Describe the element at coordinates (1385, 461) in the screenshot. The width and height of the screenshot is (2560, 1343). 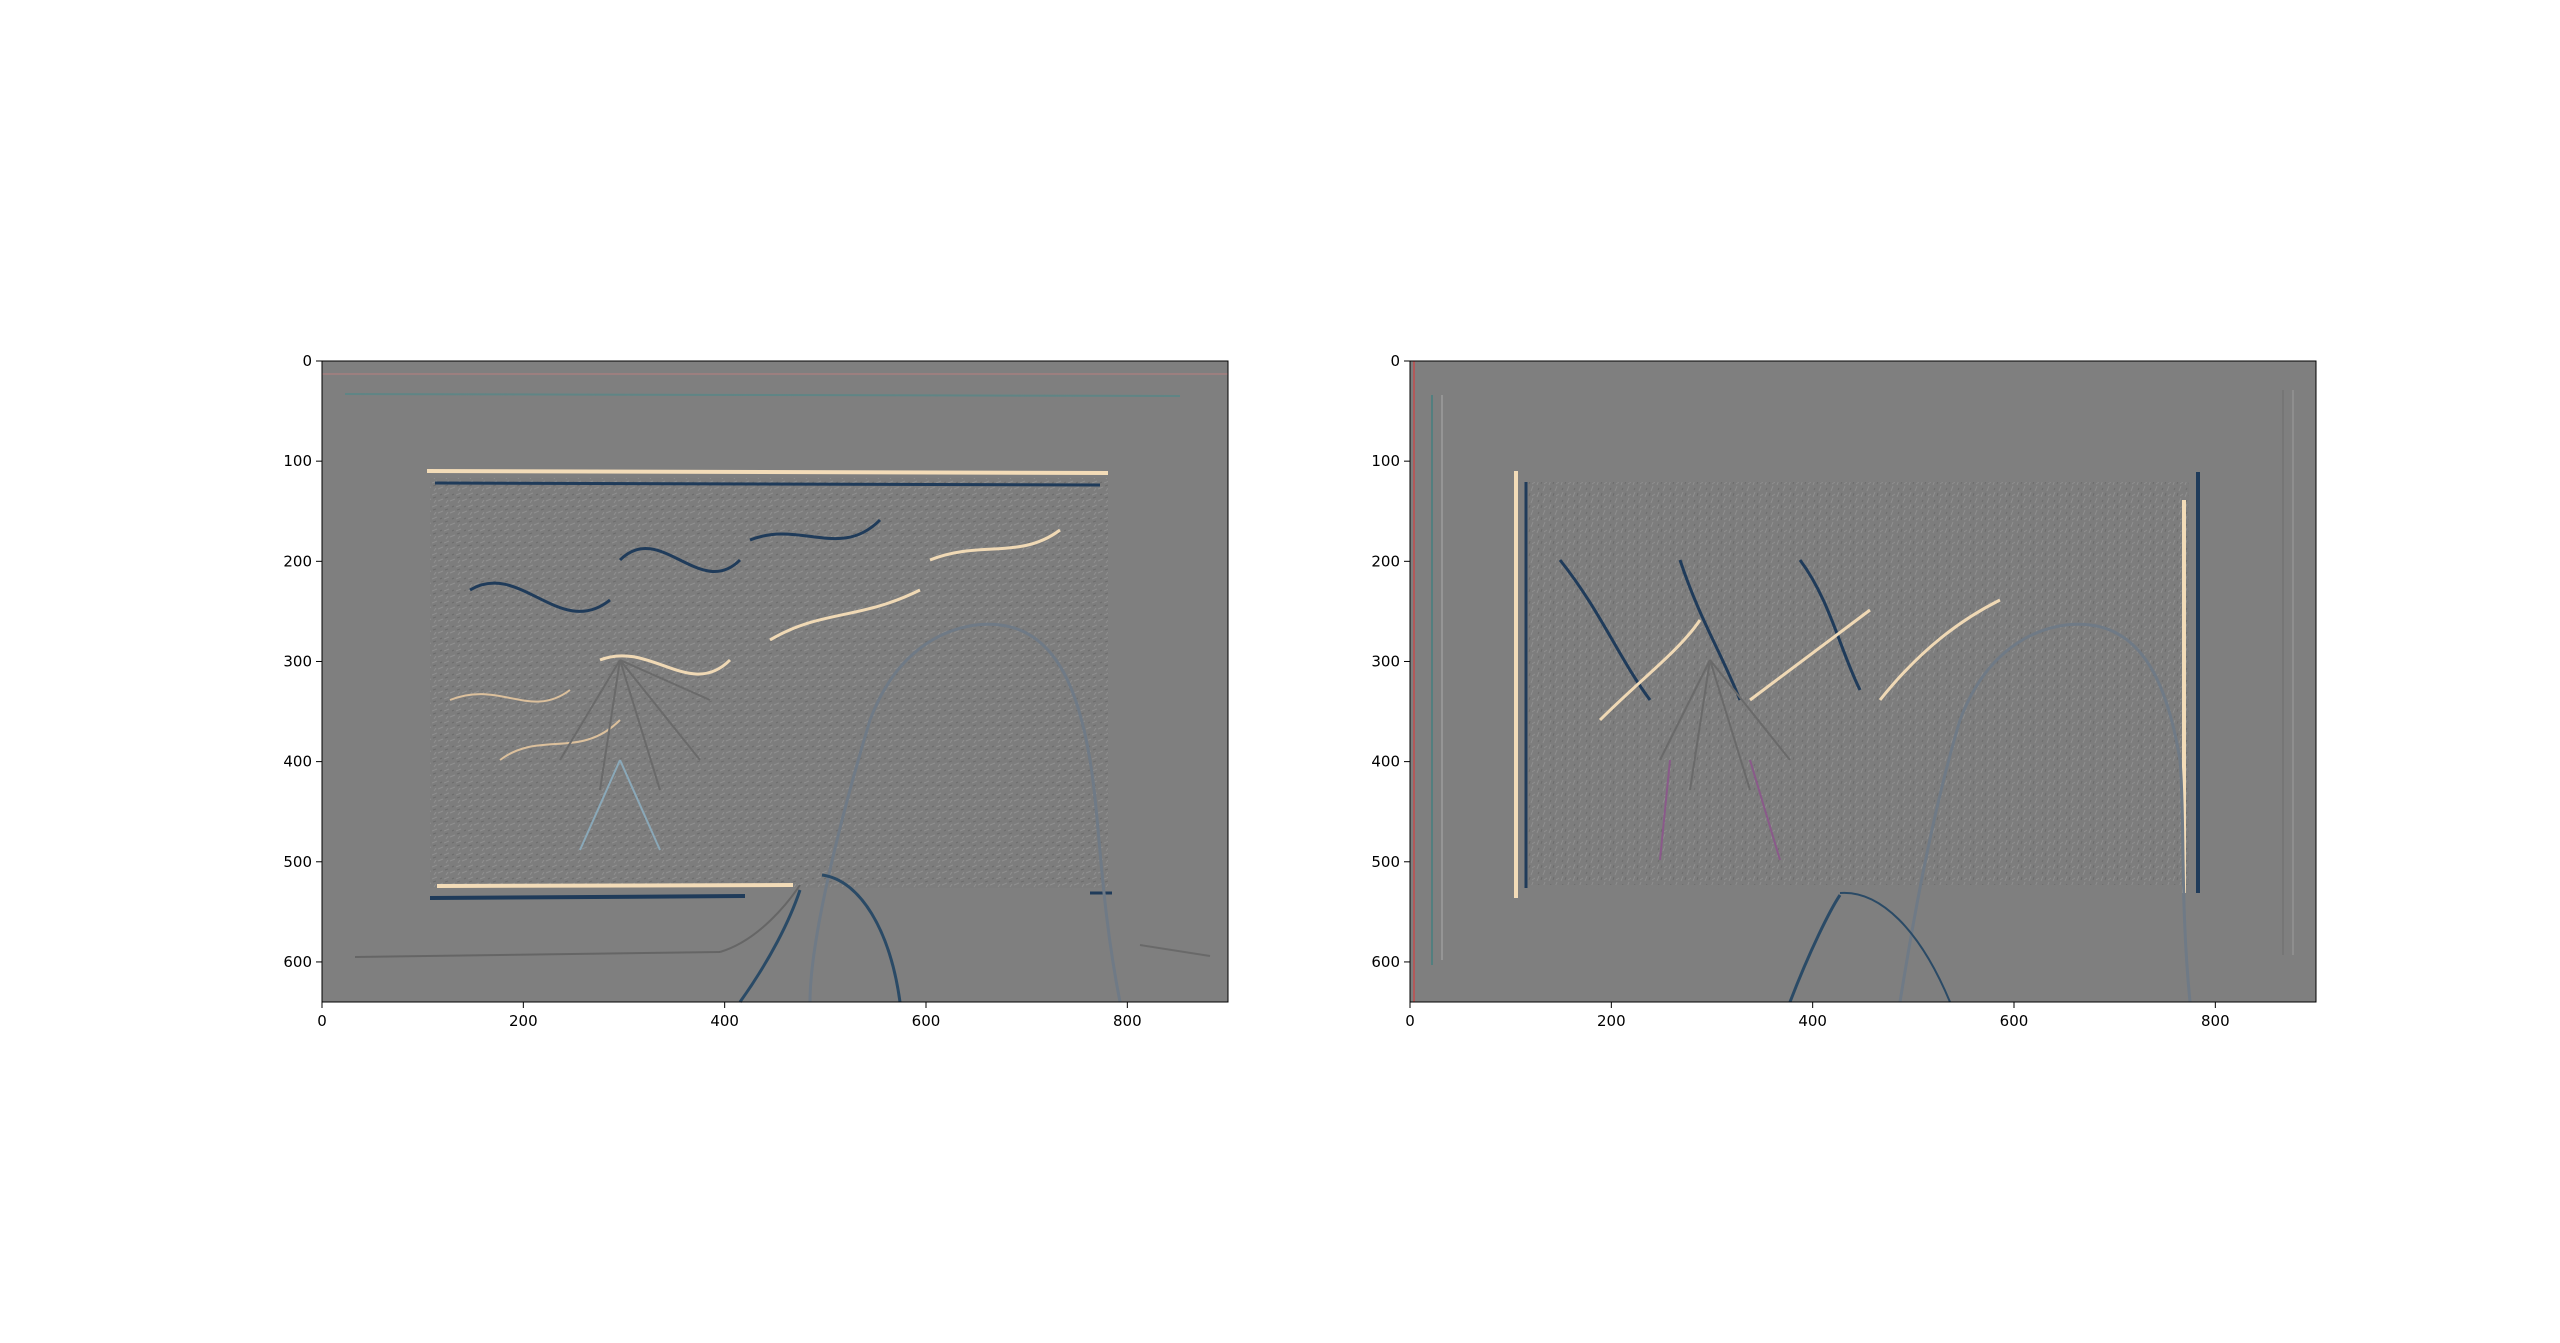
I see `right-y-tick-label: 100` at that location.